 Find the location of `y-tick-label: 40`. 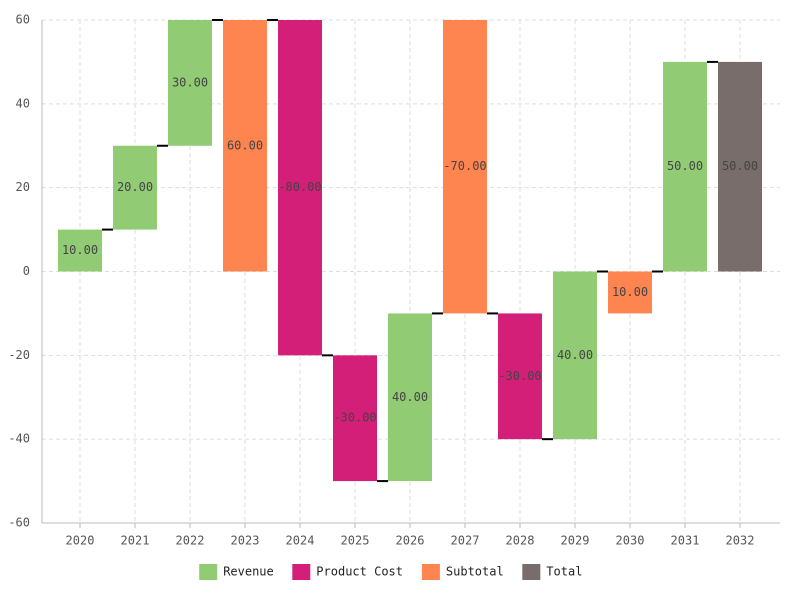

y-tick-label: 40 is located at coordinates (23, 103).